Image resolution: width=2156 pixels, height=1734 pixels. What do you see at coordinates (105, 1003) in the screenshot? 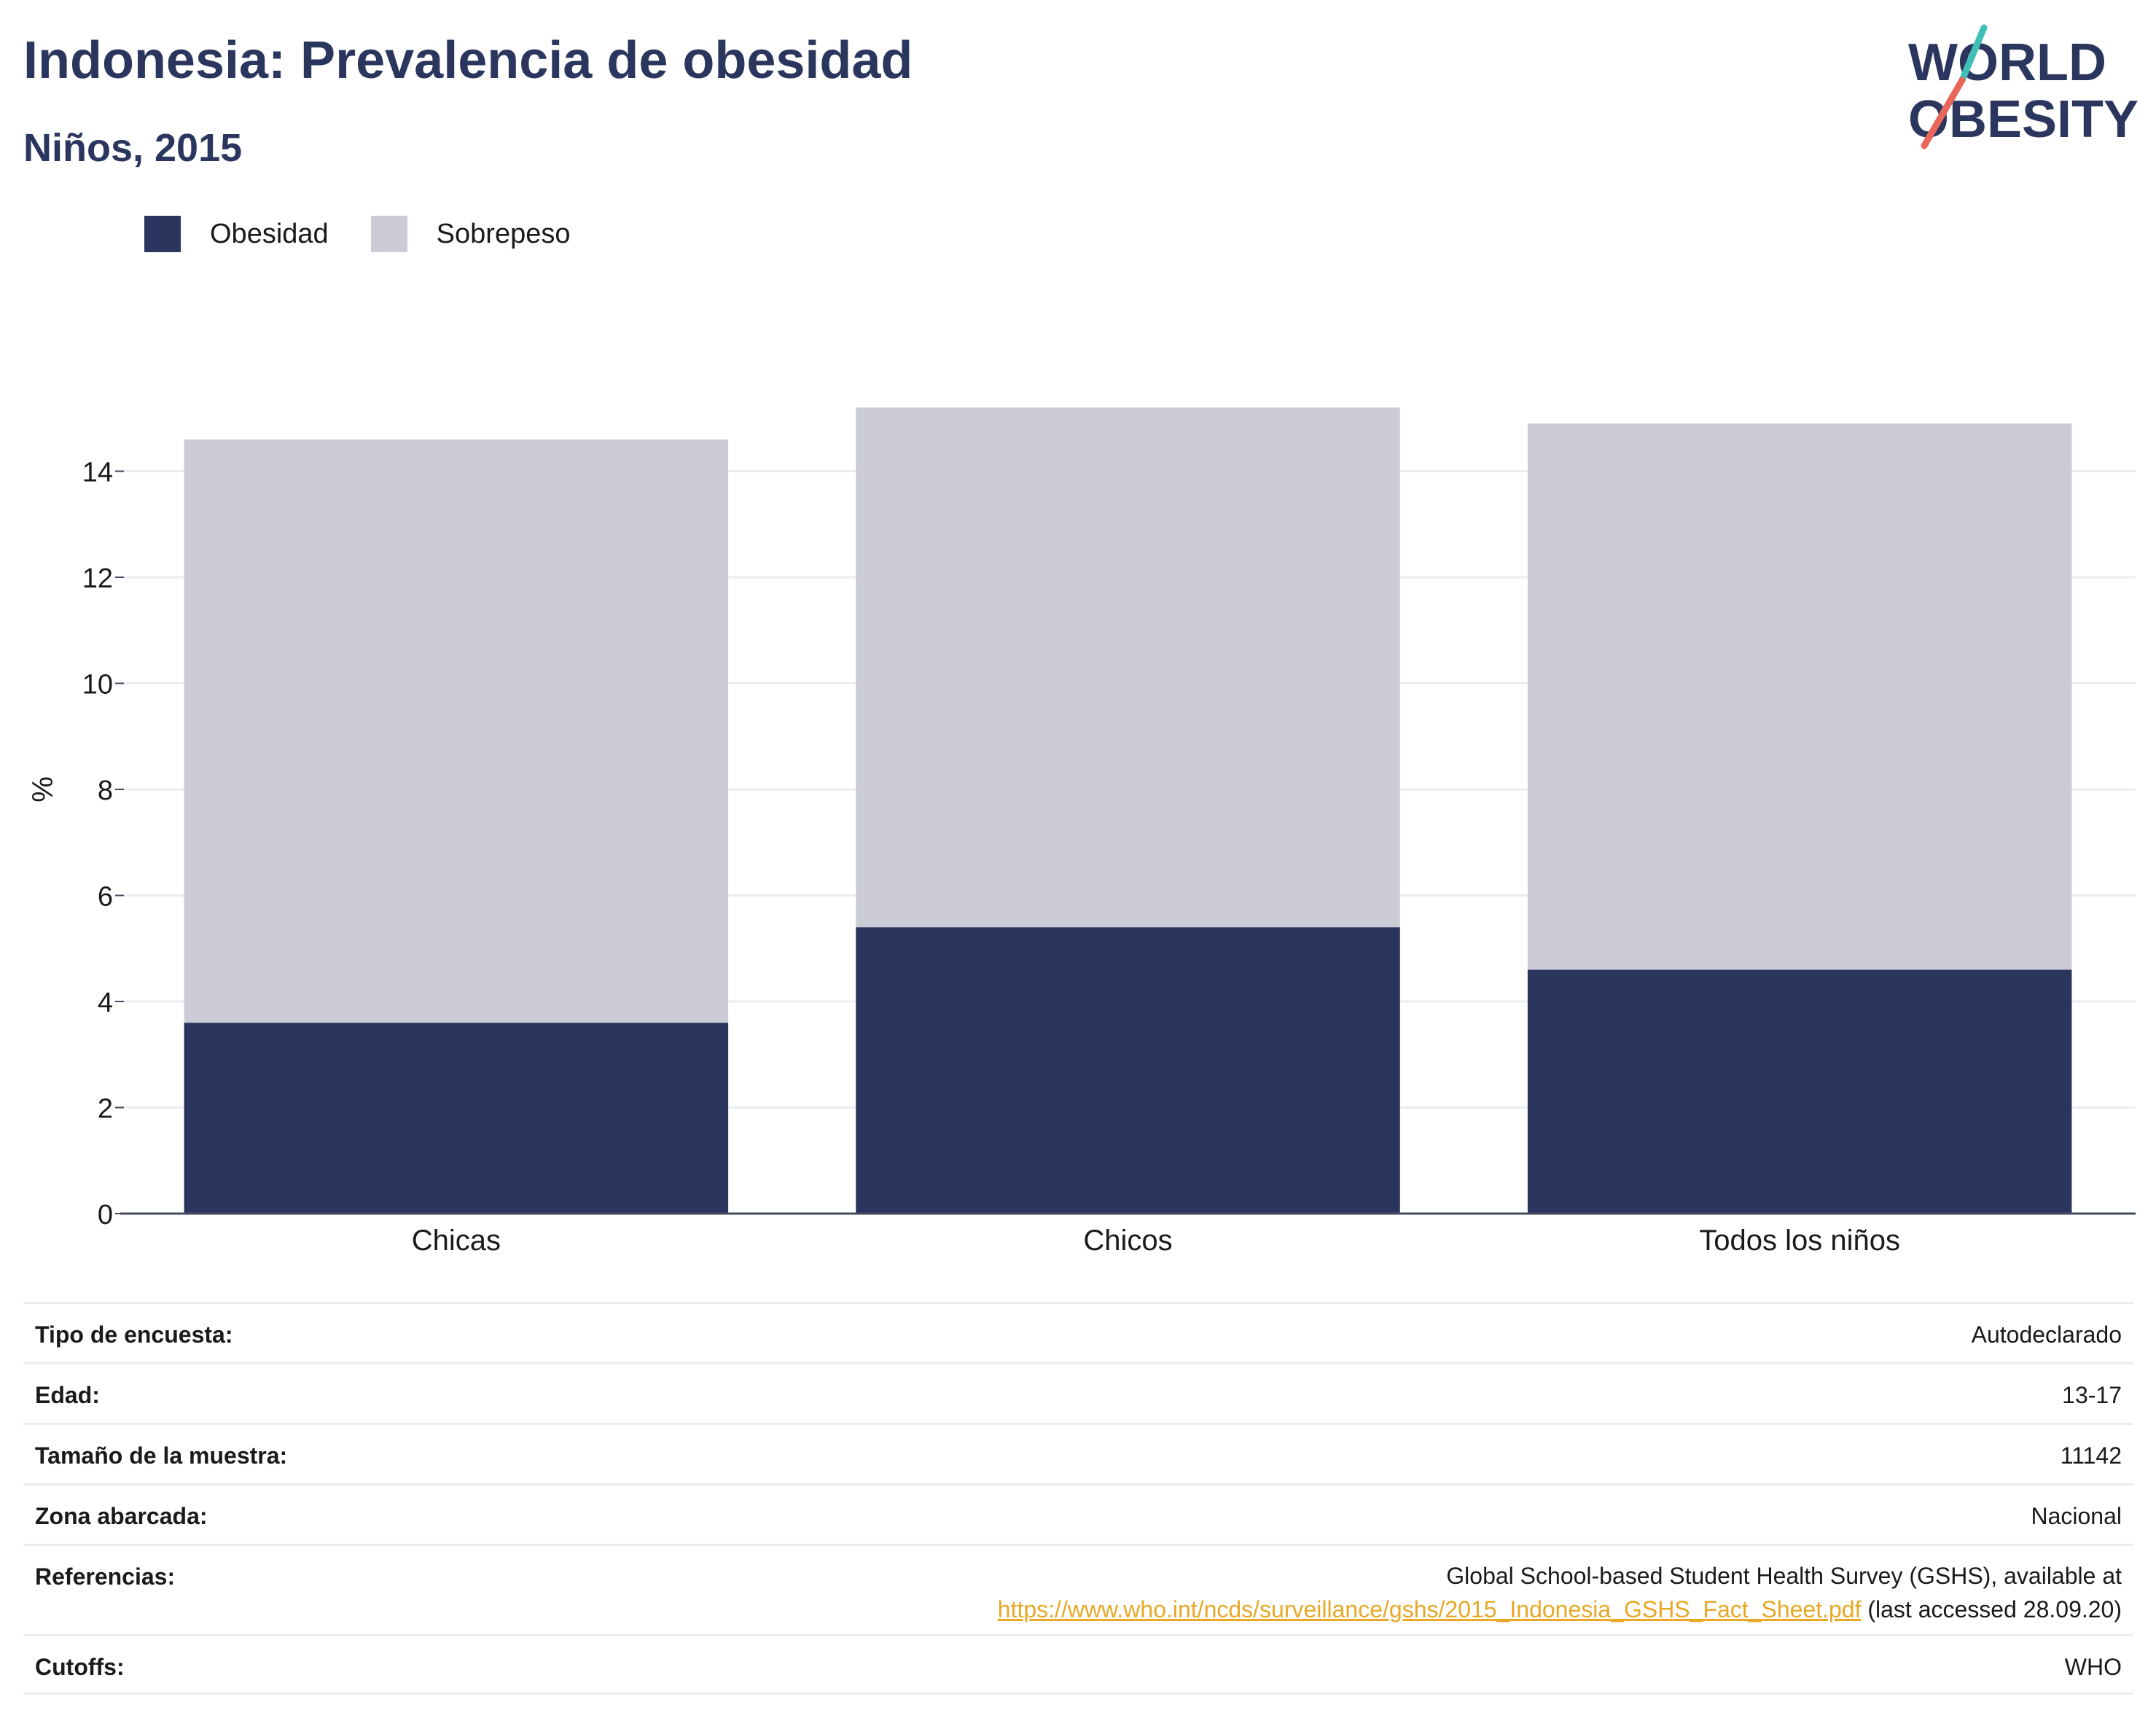
I see `y-tick-label: 4` at bounding box center [105, 1003].